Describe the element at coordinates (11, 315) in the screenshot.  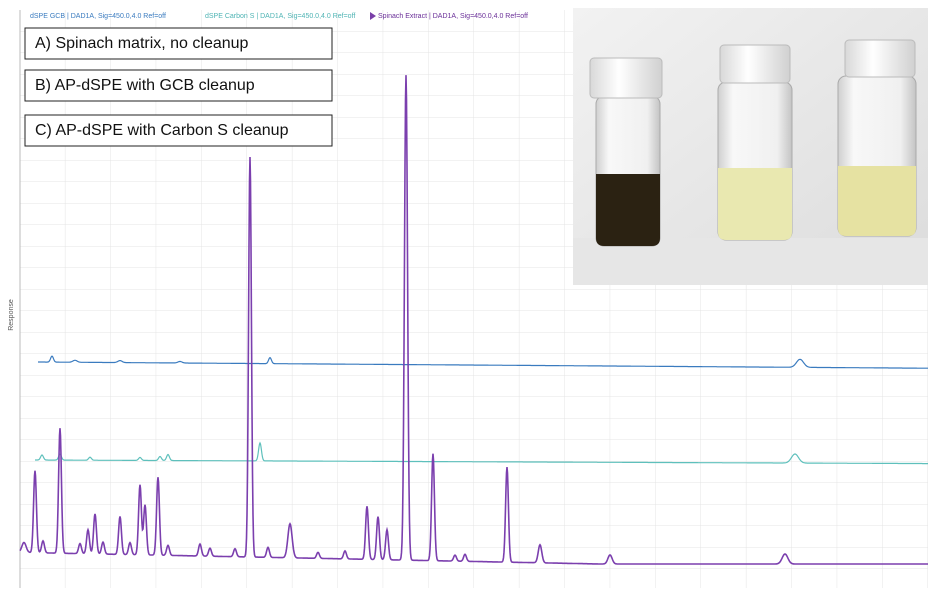
I see `y-axis-label: Response` at that location.